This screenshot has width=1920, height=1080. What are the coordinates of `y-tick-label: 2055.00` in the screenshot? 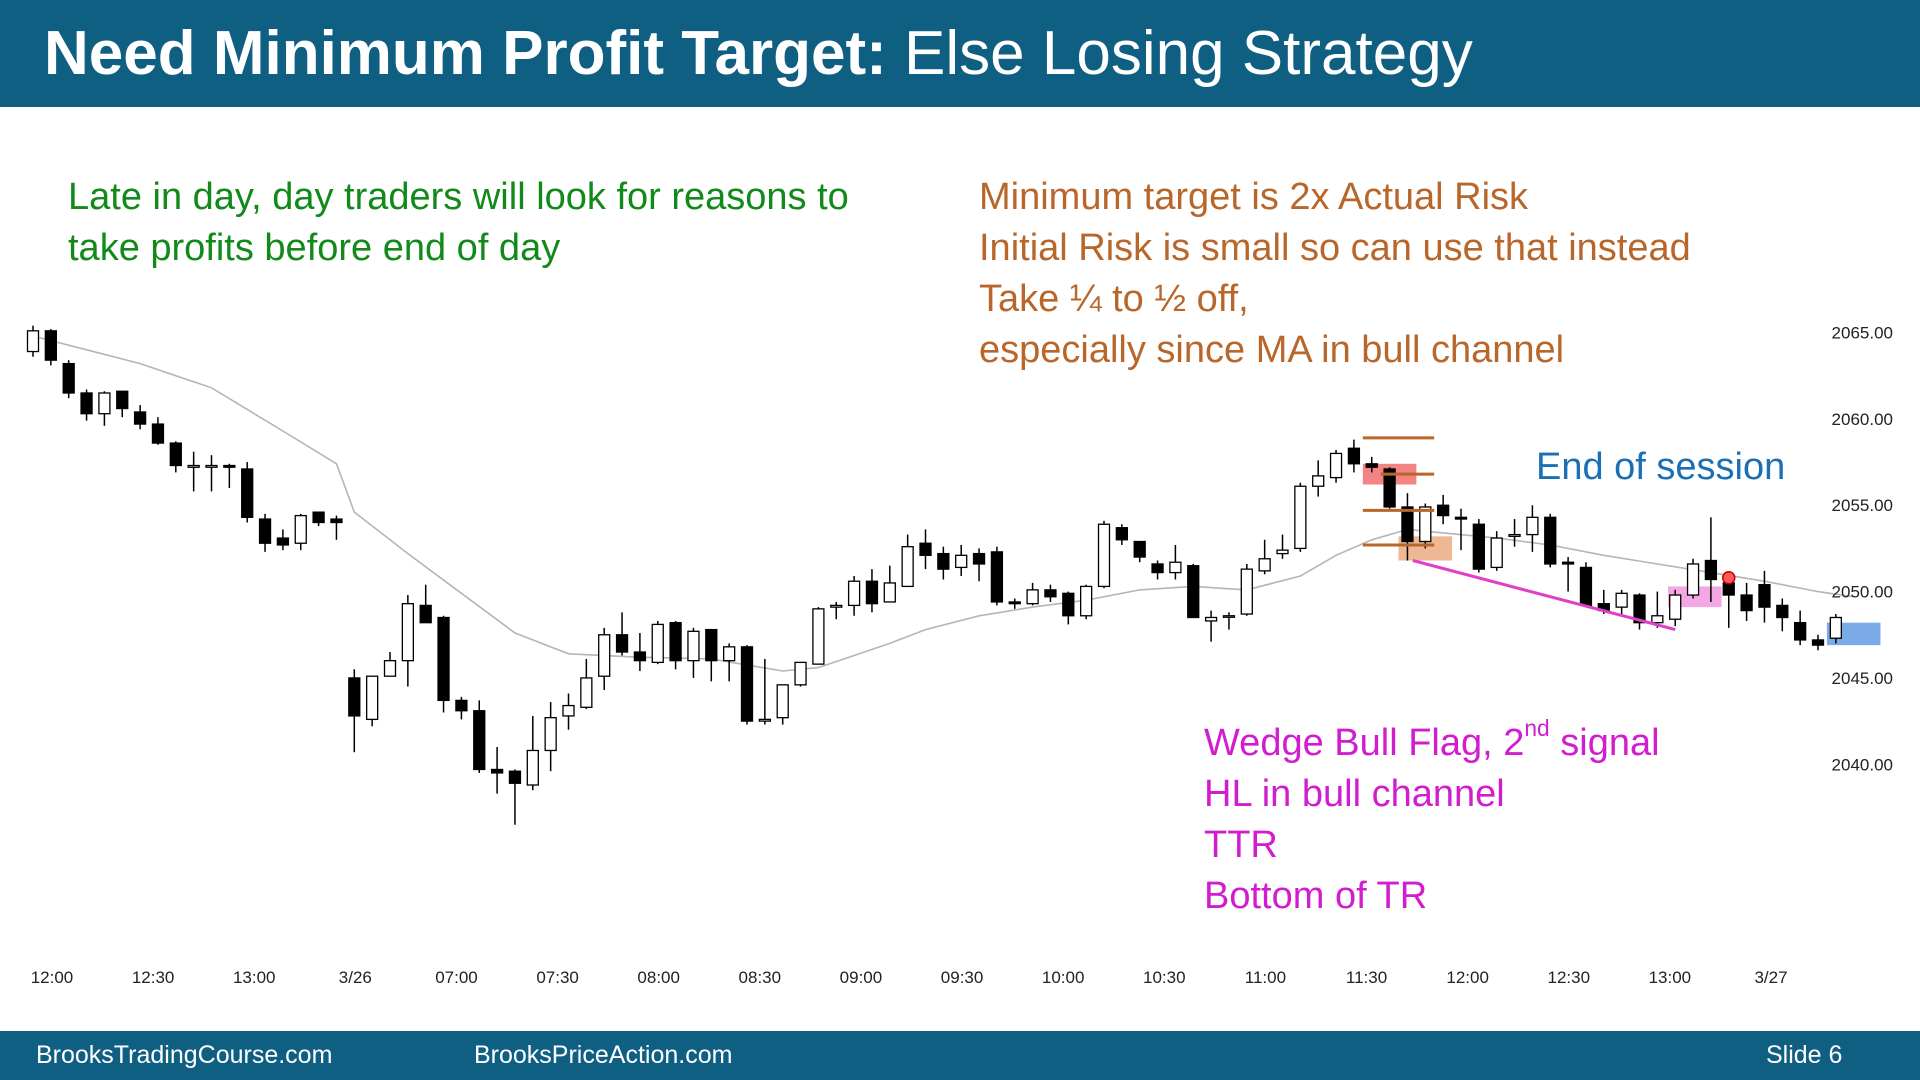 It's located at (1862, 505).